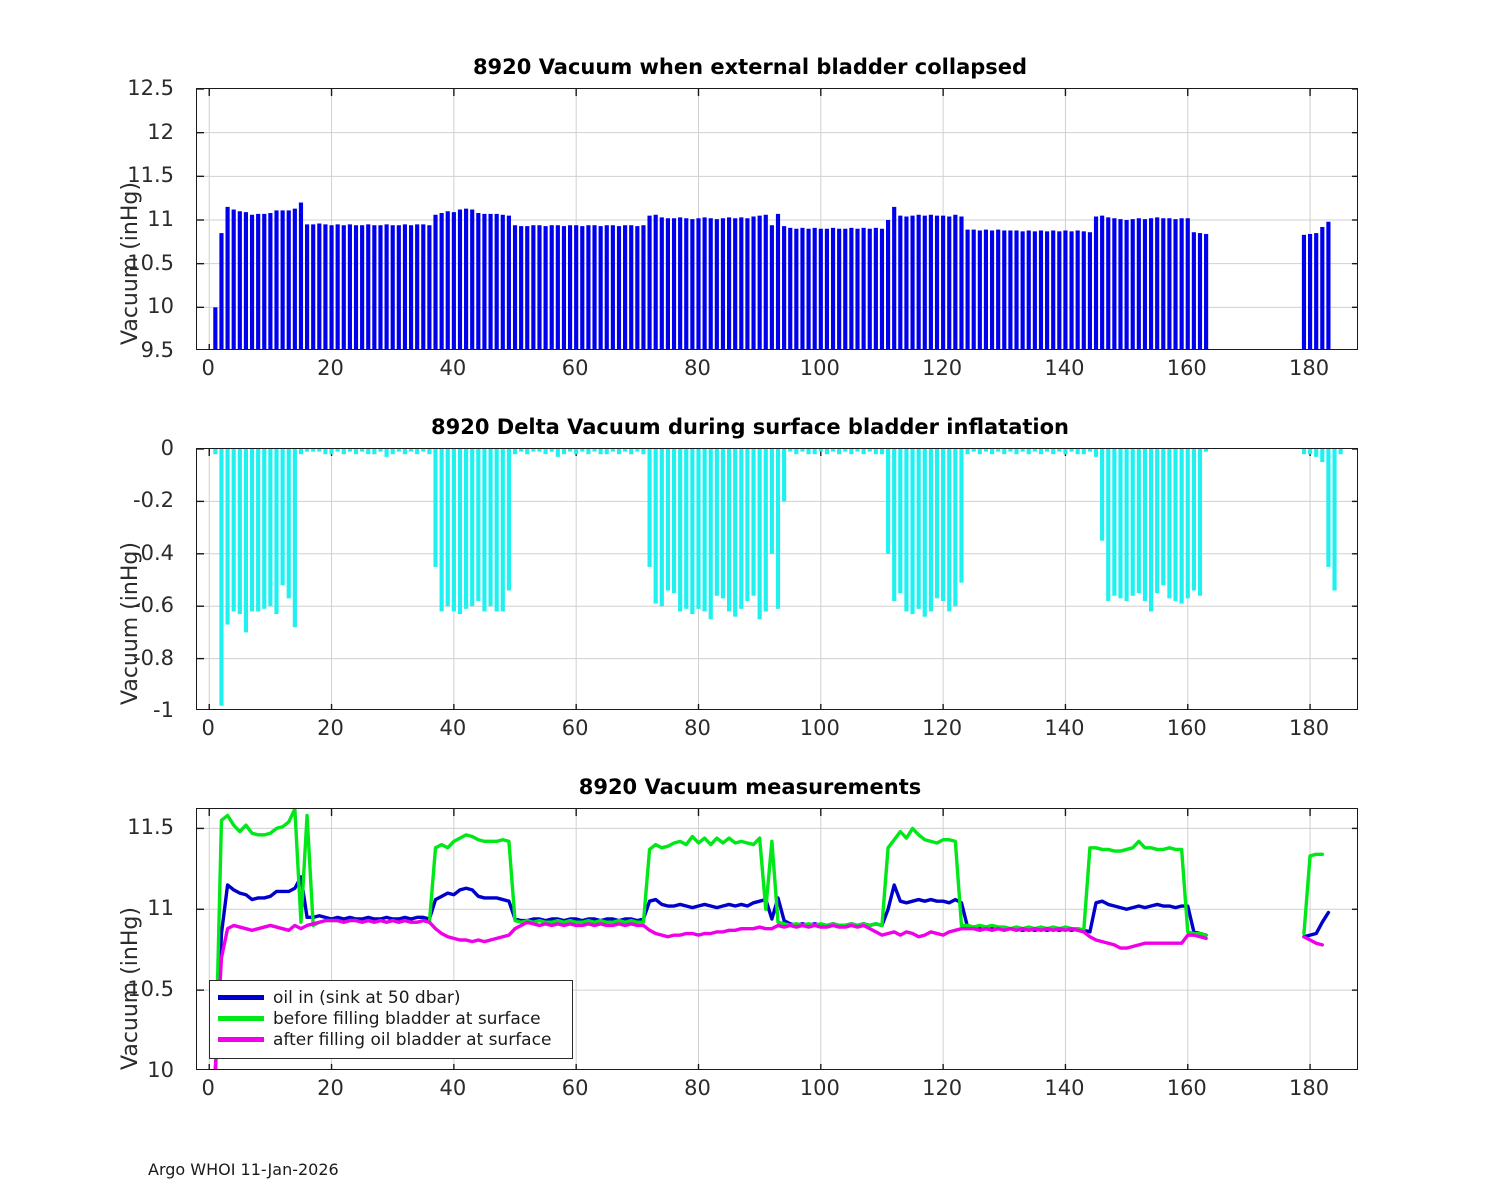 This screenshot has height=1200, width=1500. Describe the element at coordinates (153, 500) in the screenshot. I see `y-tick-label: -0.2` at that location.